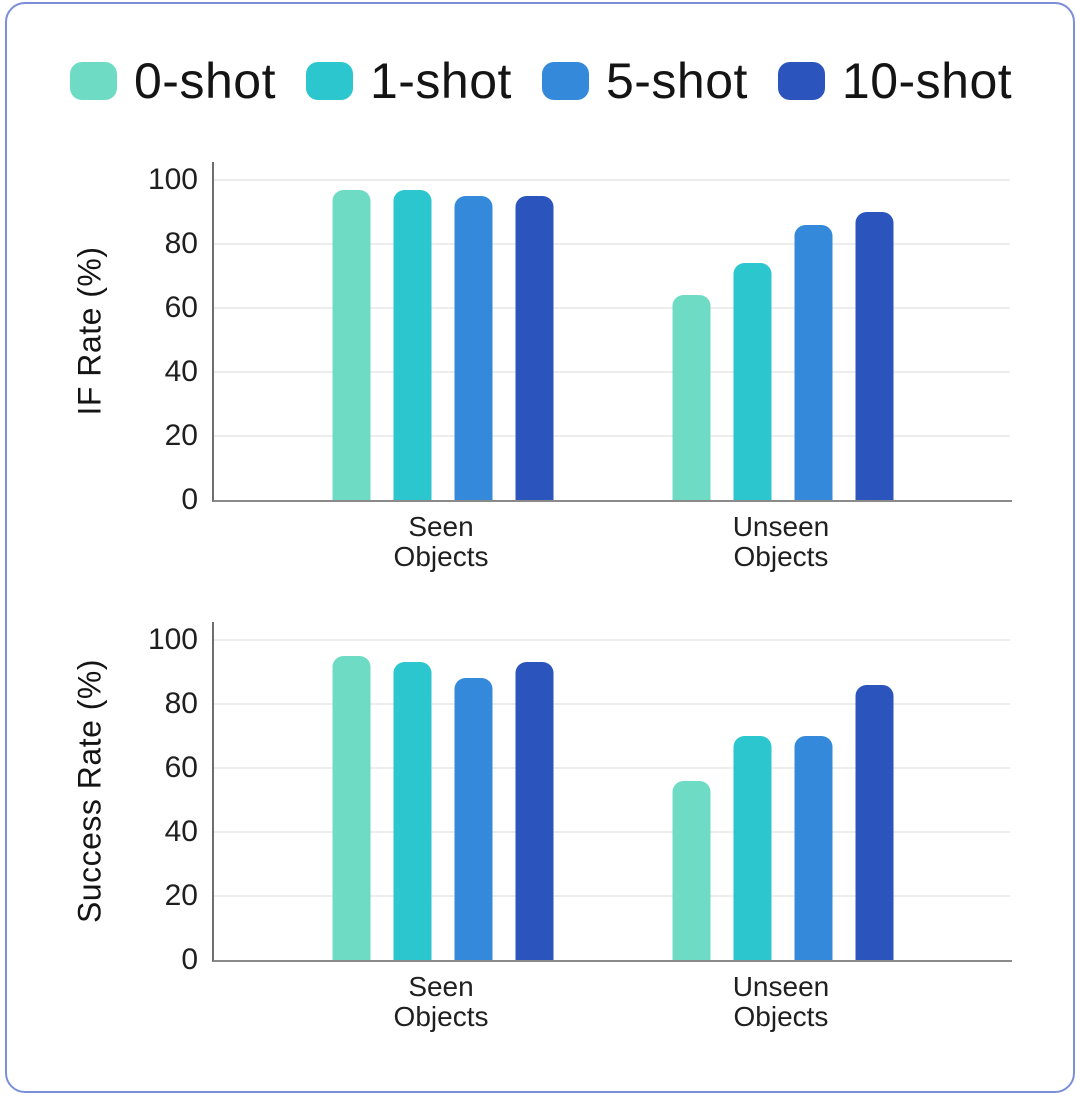 Image resolution: width=1080 pixels, height=1097 pixels. Describe the element at coordinates (801, 81) in the screenshot. I see `legend-swatch-10-shot` at that location.